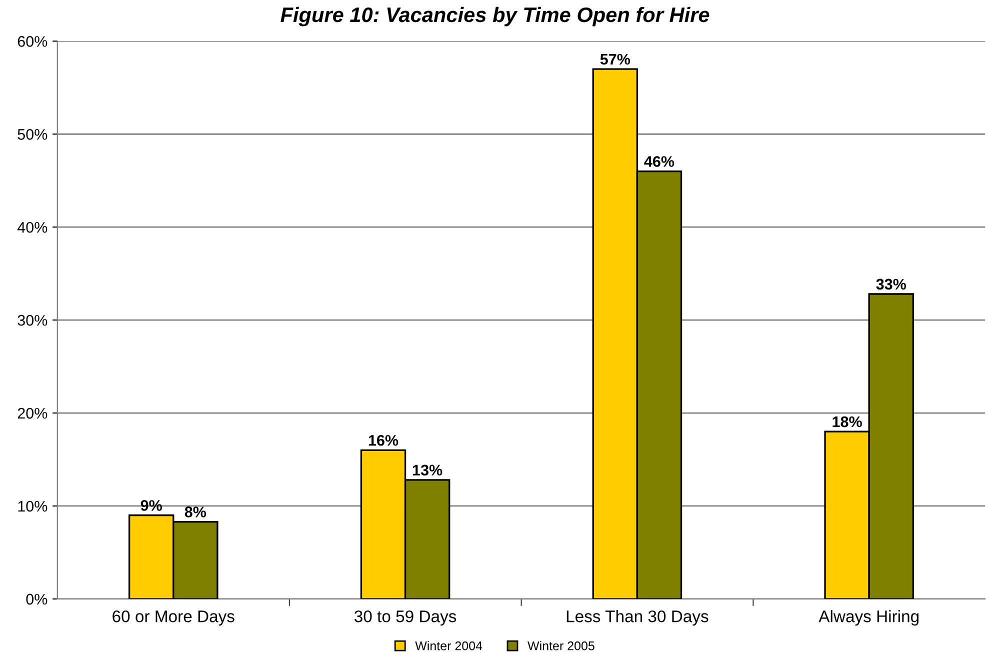 The image size is (990, 664). I want to click on x-tick-label: Less Than 30 Days, so click(637, 618).